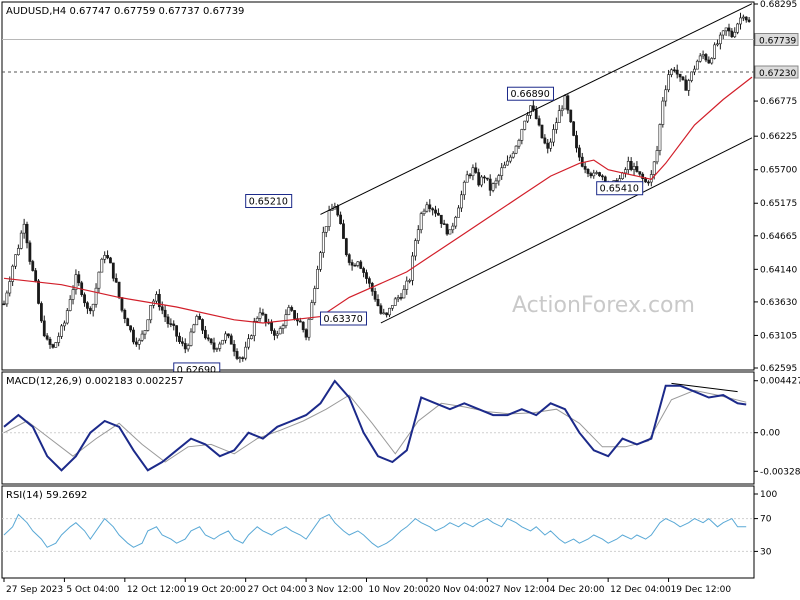  I want to click on price-label: 0.62690, so click(196, 370).